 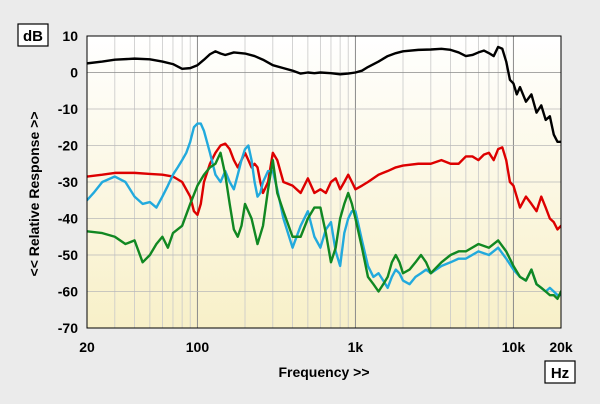 I want to click on x-tick-label: 20, so click(x=87, y=347).